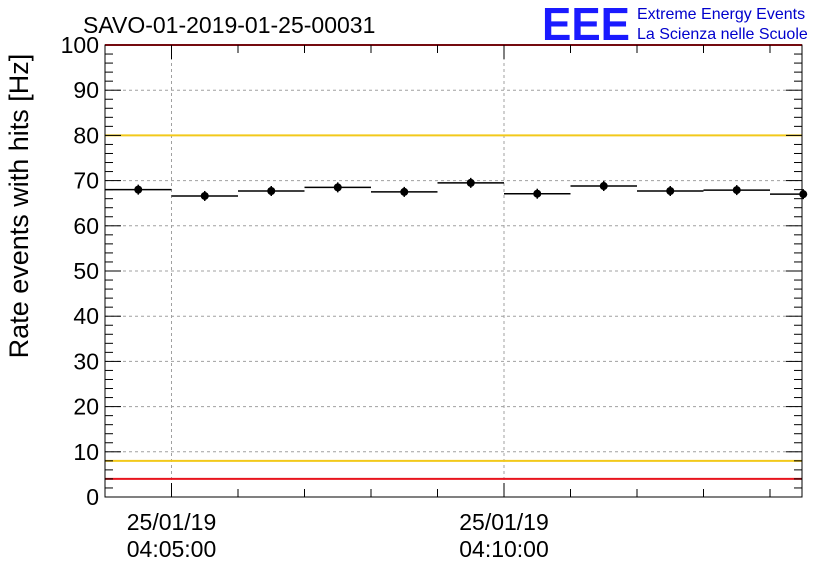  What do you see at coordinates (86, 452) in the screenshot?
I see `y-tick-label: 10` at bounding box center [86, 452].